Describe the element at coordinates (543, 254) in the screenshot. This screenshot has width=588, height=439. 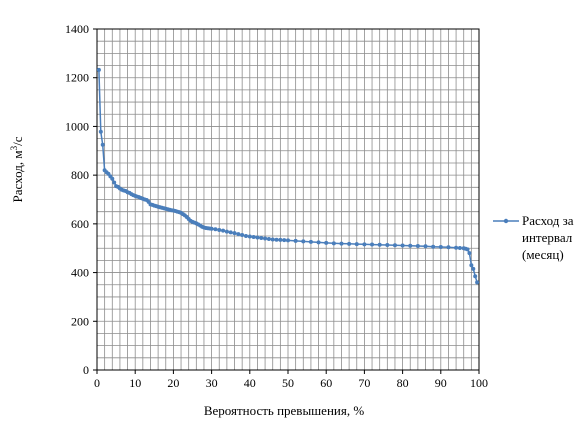
I see `legend-label-line-3: (месяц)` at that location.